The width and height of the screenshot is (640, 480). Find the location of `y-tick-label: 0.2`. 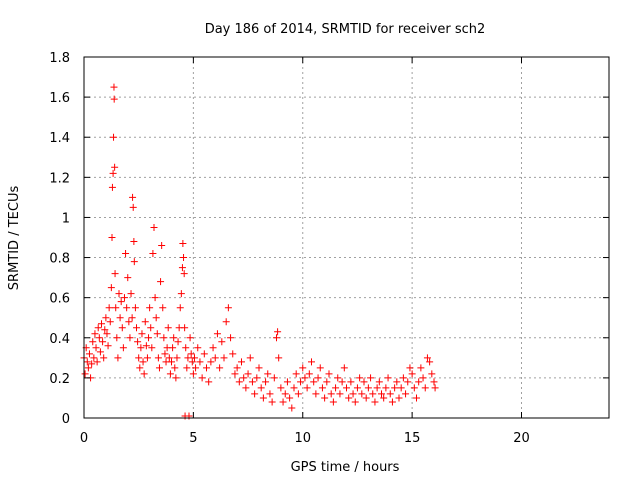

y-tick-label: 0.2 is located at coordinates (59, 379).